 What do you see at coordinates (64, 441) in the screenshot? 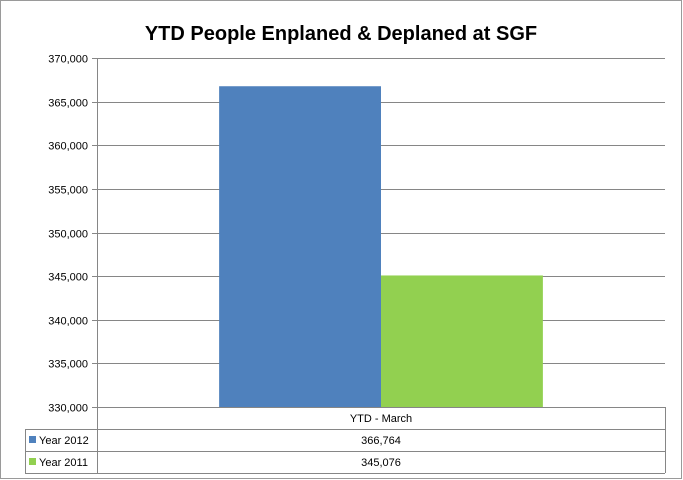
I see `legend-label: Year 2012` at bounding box center [64, 441].